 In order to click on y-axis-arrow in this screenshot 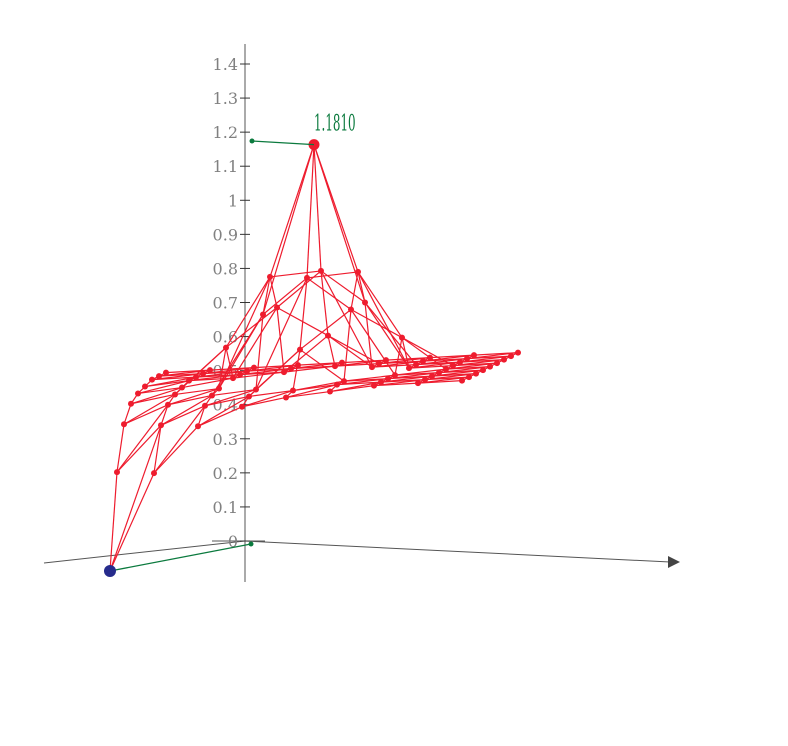, I will do `click(674, 562)`.